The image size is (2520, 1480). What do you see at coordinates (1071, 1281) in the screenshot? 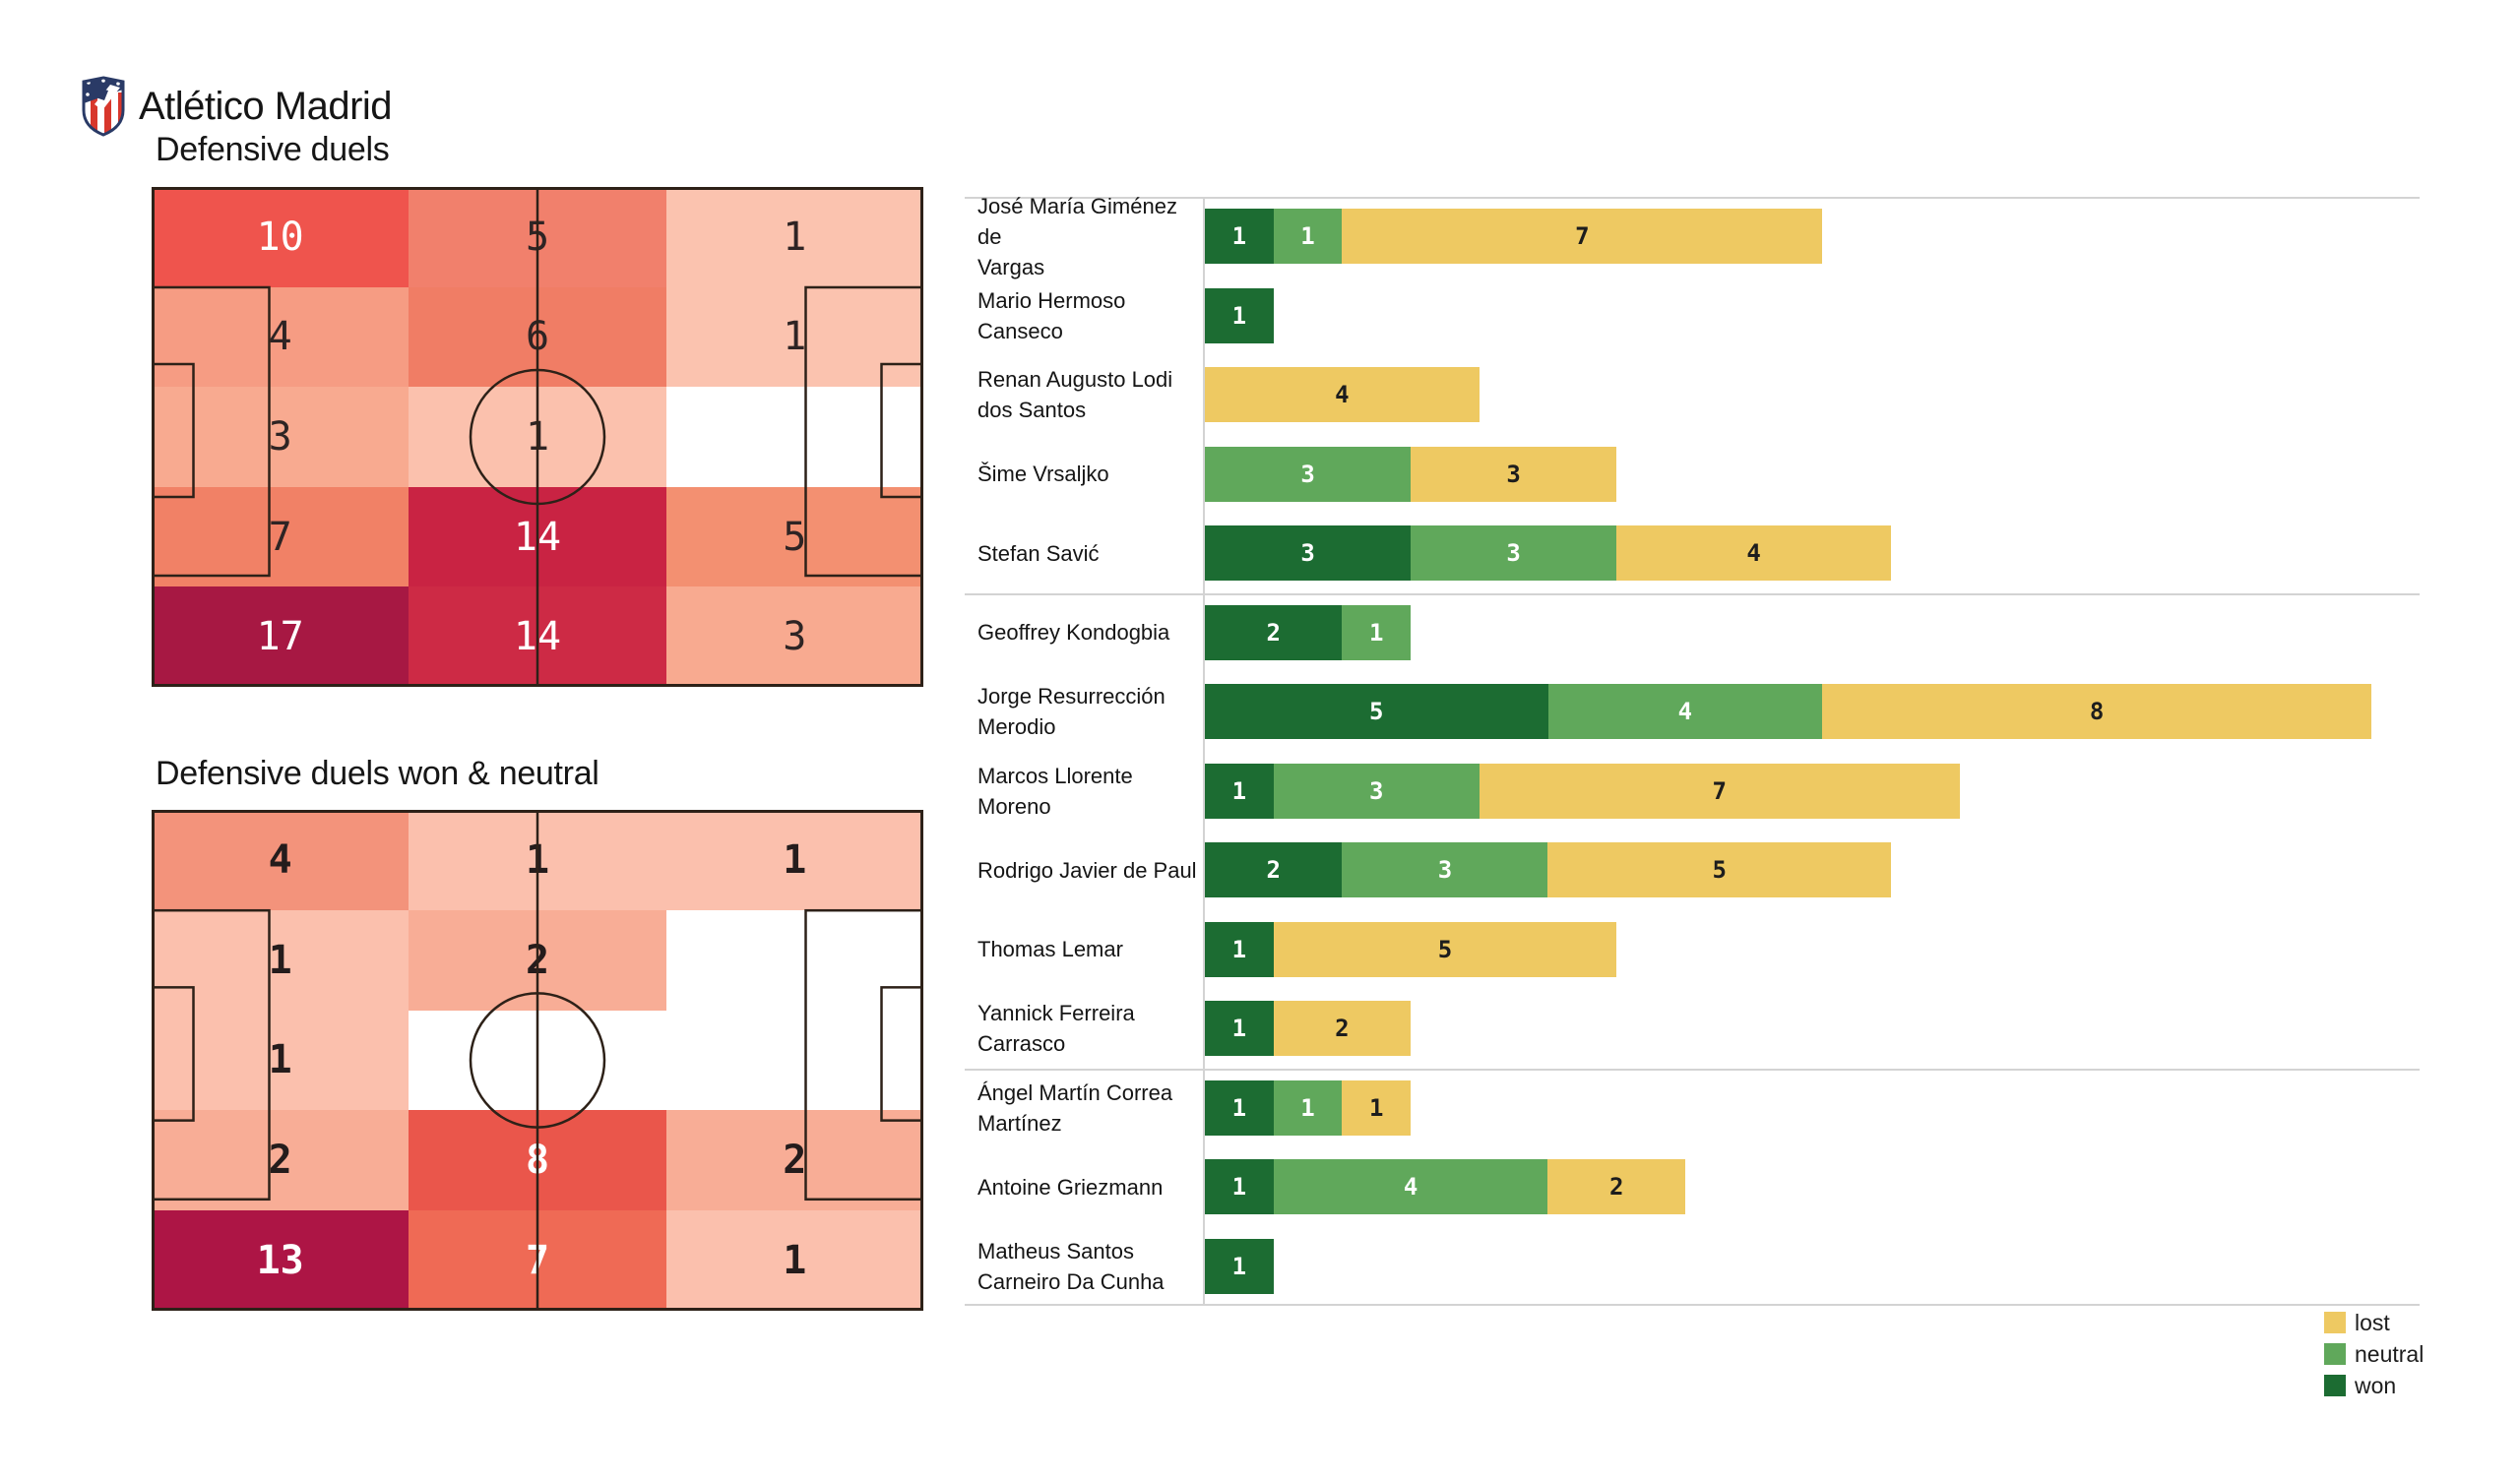
I see `player-name-line: Carneiro Da Cunha` at bounding box center [1071, 1281].